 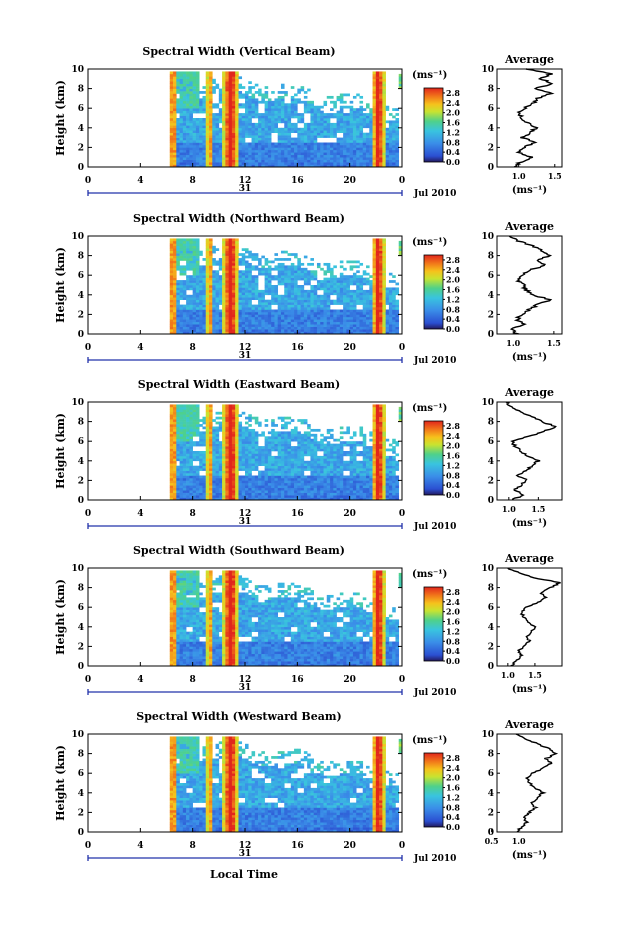 What do you see at coordinates (529, 59) in the screenshot?
I see `profile-title: Average` at bounding box center [529, 59].